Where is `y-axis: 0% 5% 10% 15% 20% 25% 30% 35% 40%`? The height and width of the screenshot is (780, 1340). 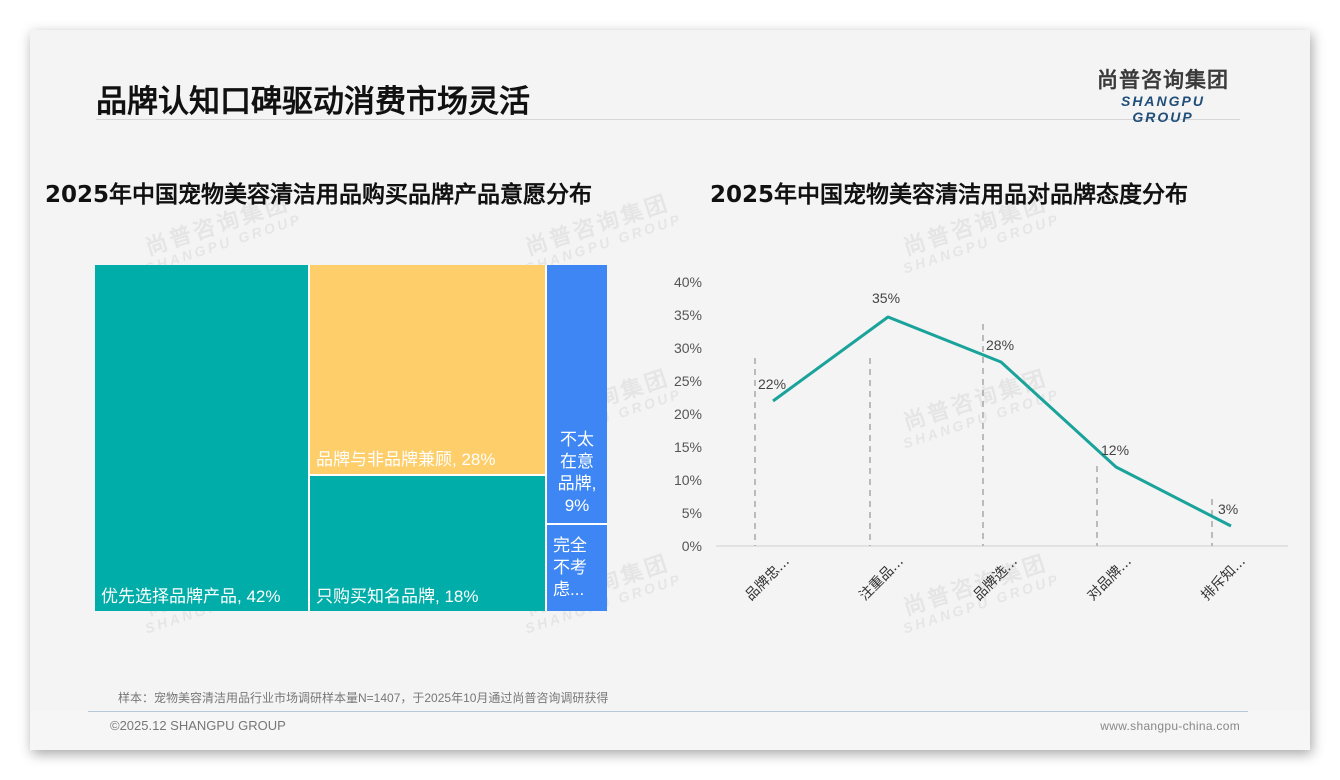
y-axis: 0% 5% 10% 15% 20% 25% 30% 35% 40% is located at coordinates (688, 414).